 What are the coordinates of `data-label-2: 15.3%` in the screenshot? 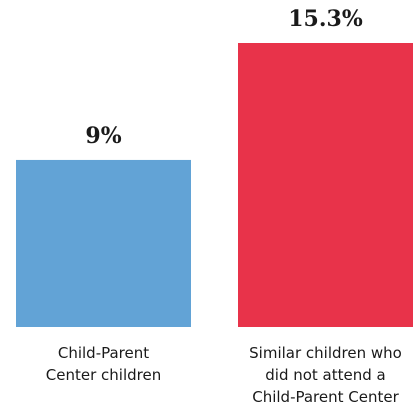 It's located at (325, 19).